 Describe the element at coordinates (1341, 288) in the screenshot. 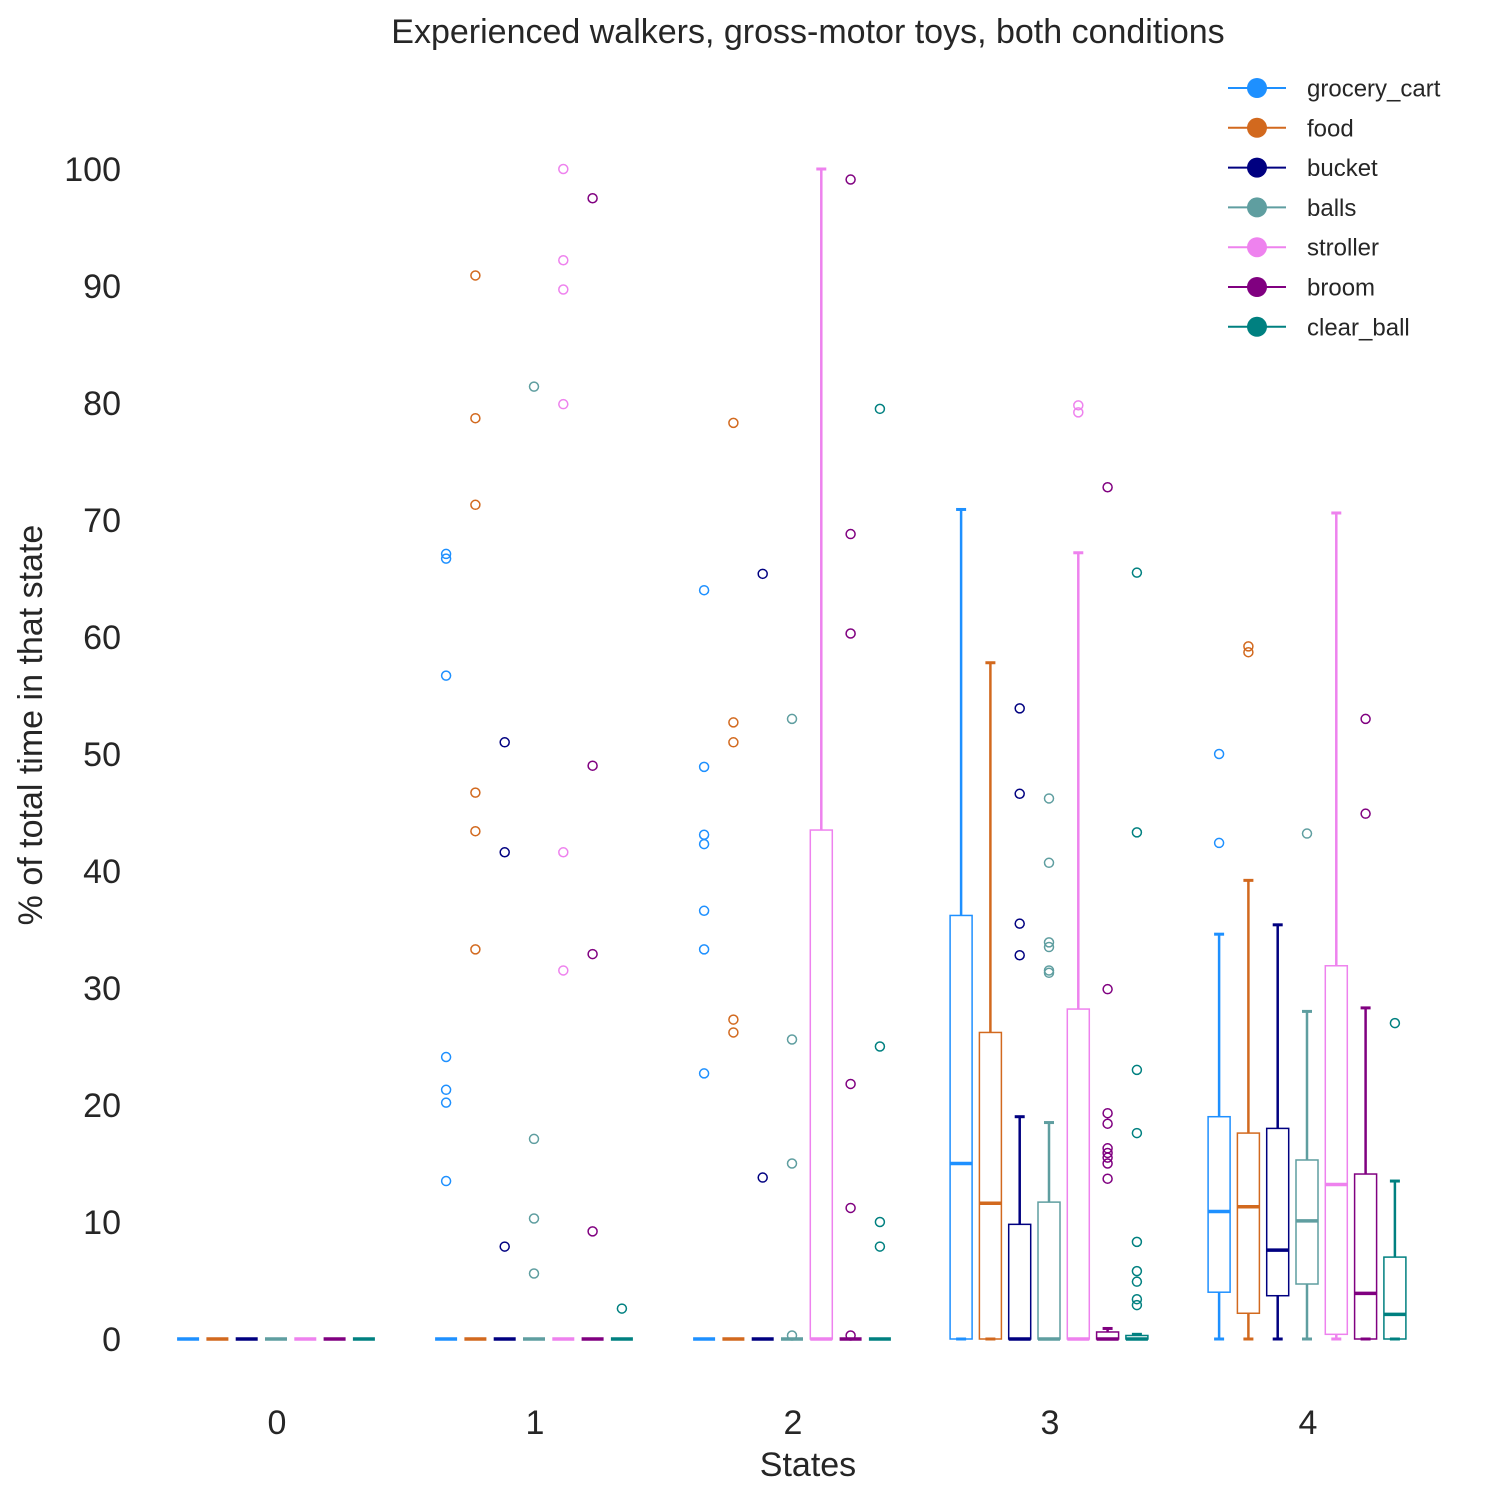

I see `legend-label: broom` at that location.